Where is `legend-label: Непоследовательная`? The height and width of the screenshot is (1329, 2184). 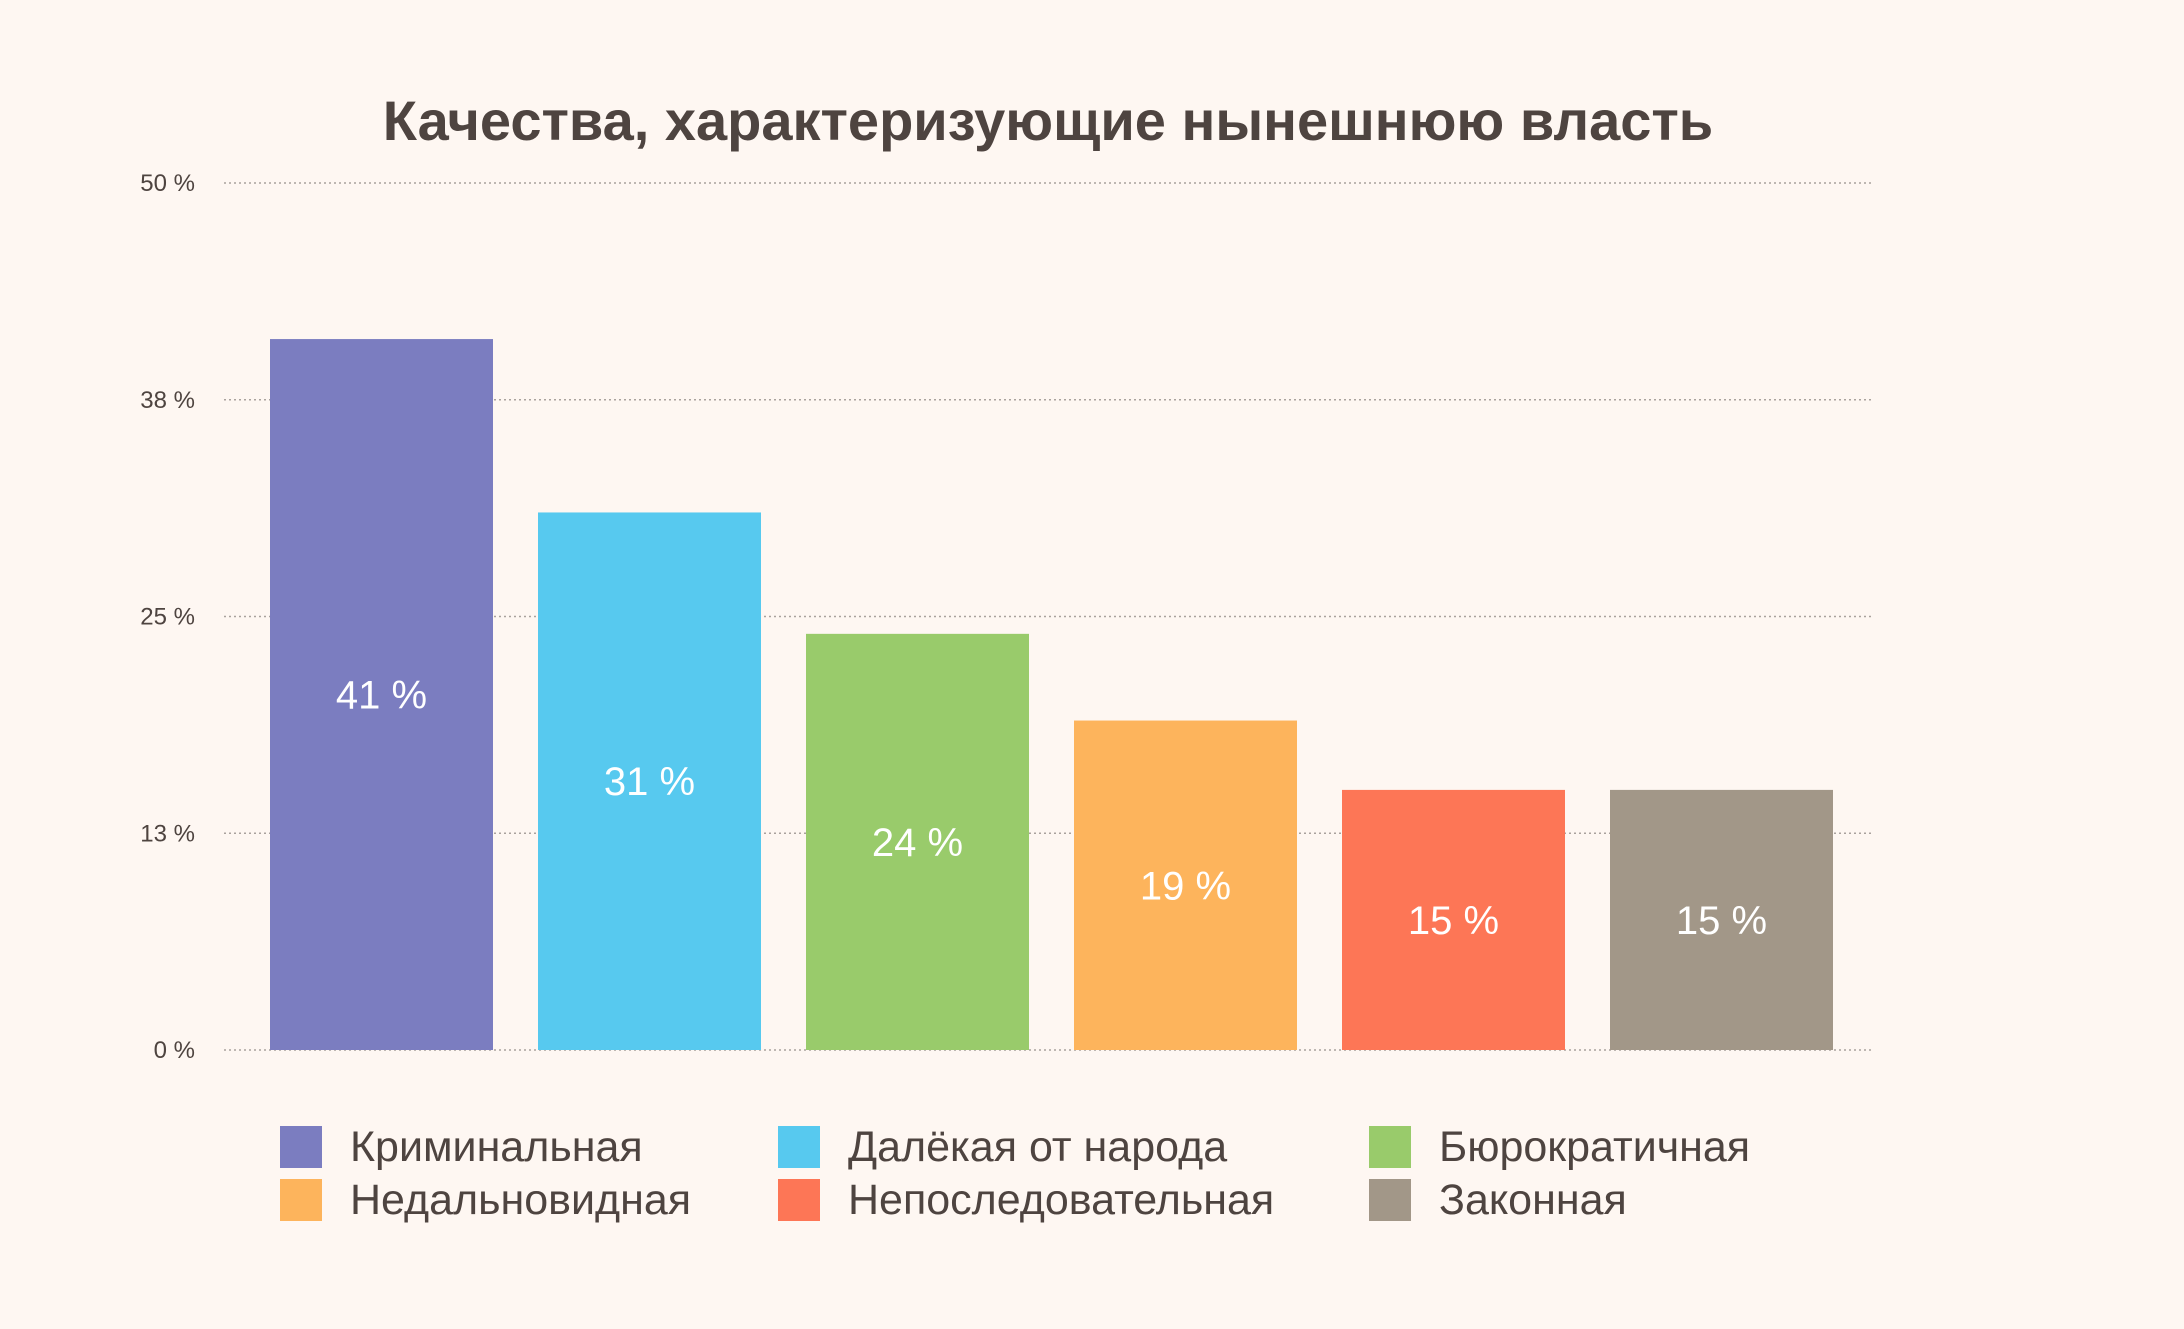 legend-label: Непоследовательная is located at coordinates (1061, 1199).